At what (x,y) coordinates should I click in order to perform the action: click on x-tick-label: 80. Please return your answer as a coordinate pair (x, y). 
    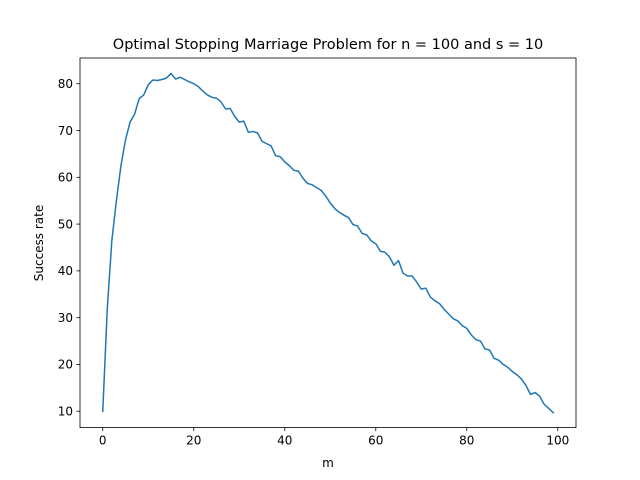
    Looking at the image, I should click on (466, 441).